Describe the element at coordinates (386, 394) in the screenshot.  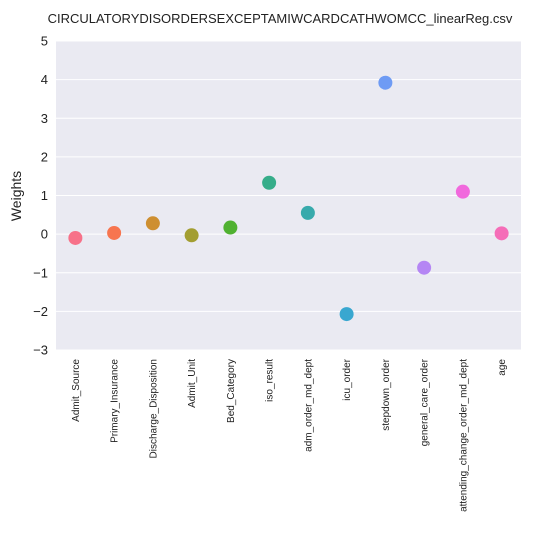
I see `x-tick-label: stepdown_order` at that location.